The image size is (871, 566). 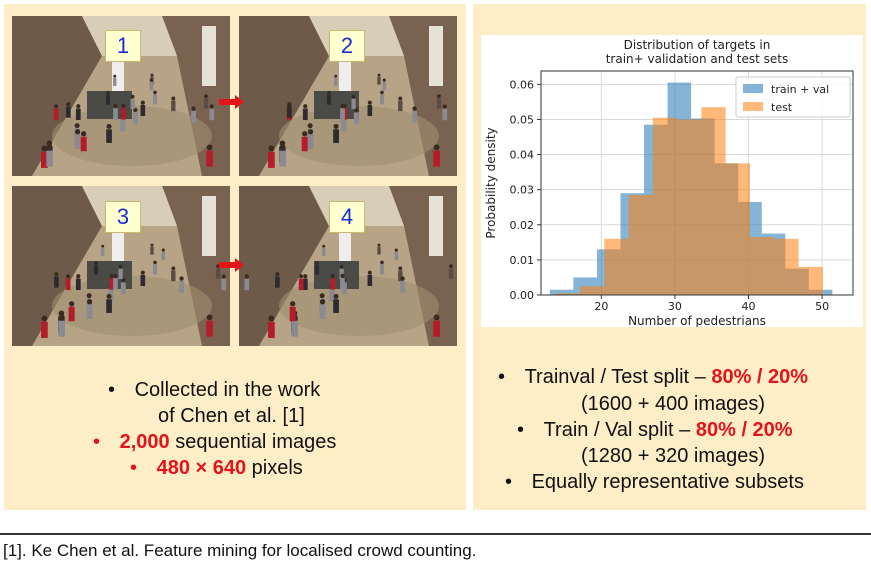 I want to click on y-tick-label: 0.03, so click(x=522, y=190).